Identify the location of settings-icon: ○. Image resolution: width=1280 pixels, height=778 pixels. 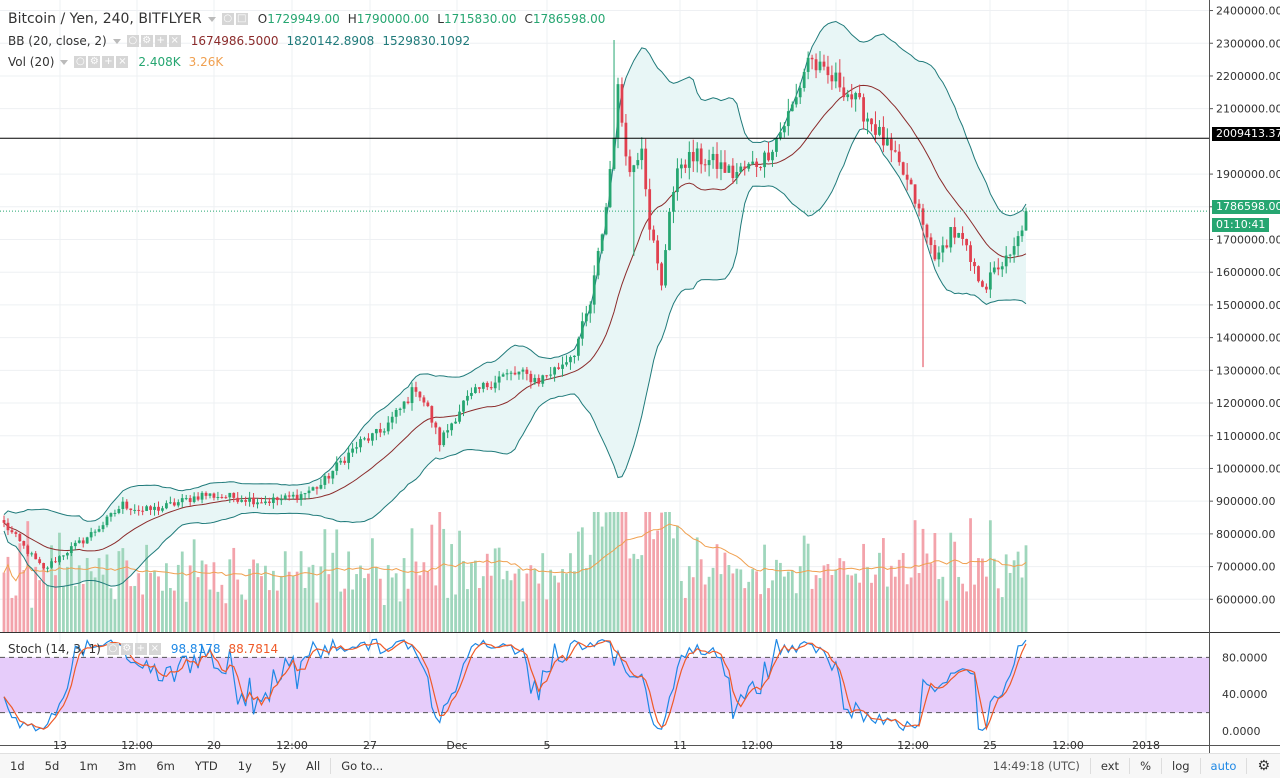
(227, 19).